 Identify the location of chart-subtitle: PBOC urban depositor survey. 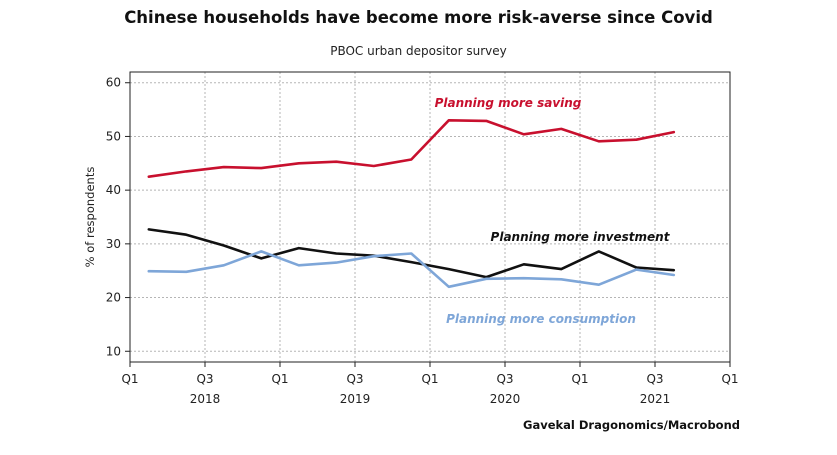
(418, 51).